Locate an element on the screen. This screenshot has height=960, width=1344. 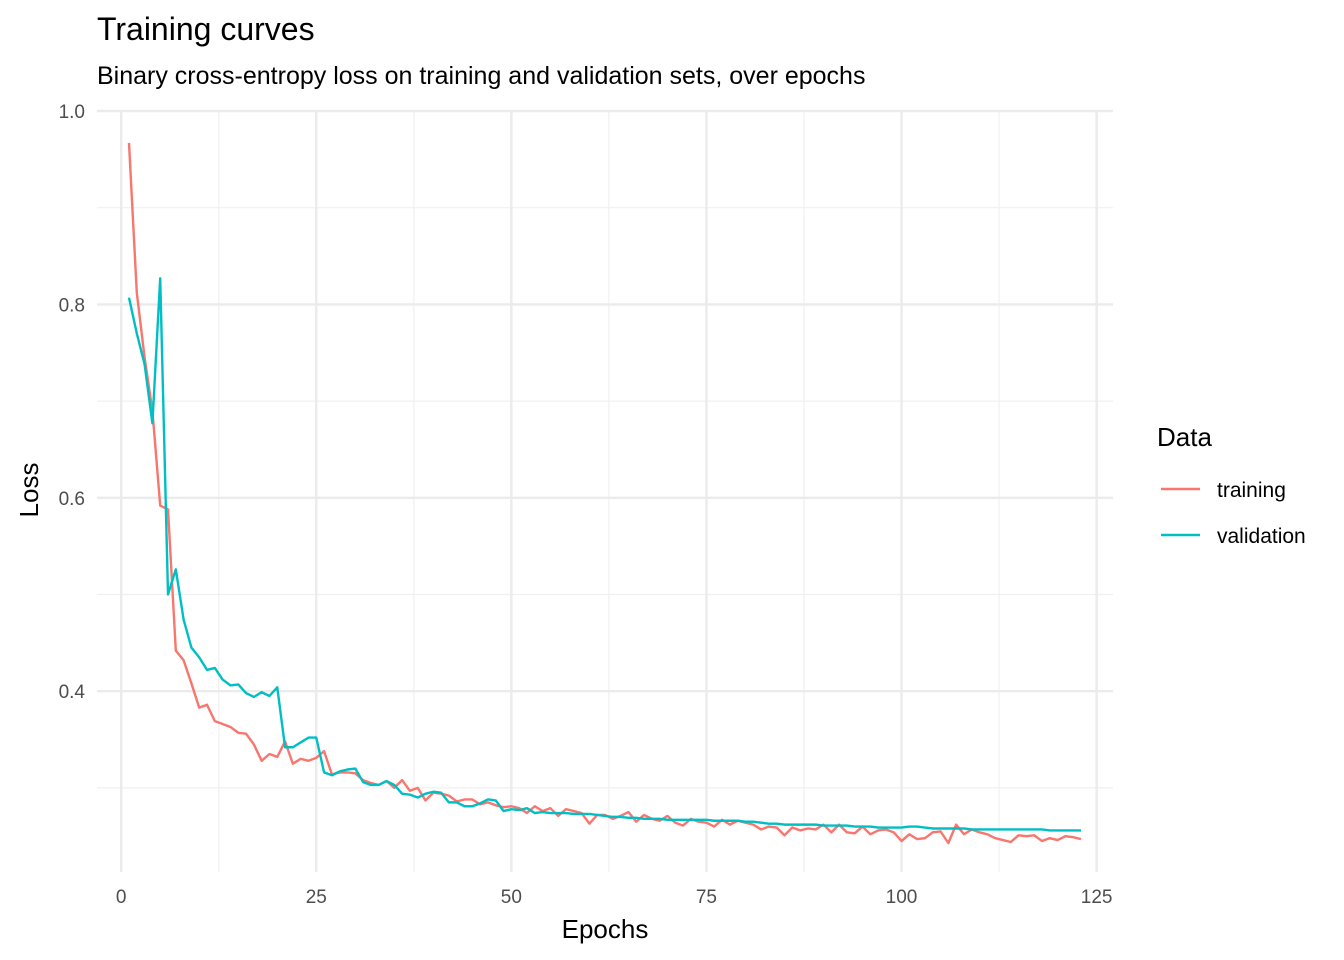
y-tick-label: 0.6 is located at coordinates (72, 499).